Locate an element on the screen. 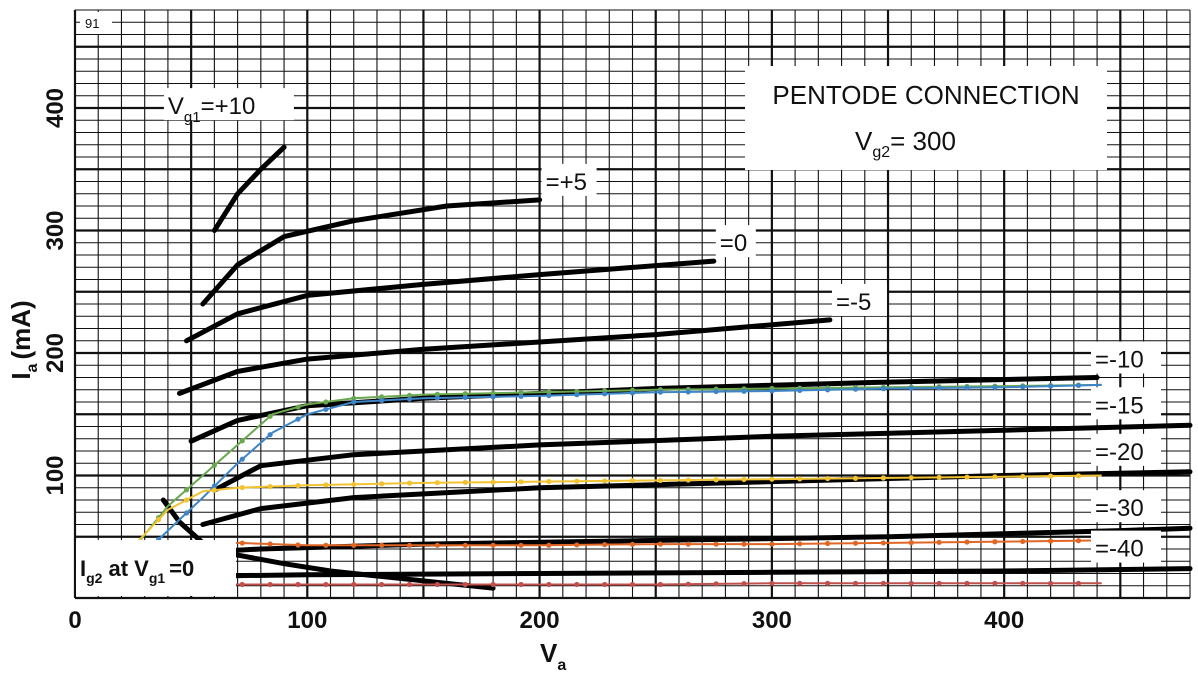 This screenshot has width=1198, height=680. x-tick-label-bg is located at coordinates (771, 618).